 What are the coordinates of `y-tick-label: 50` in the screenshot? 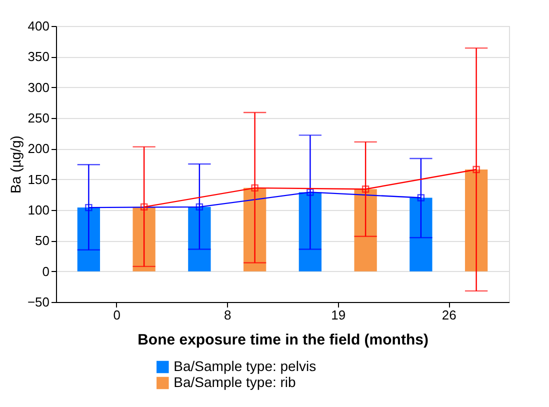 It's located at (42, 240).